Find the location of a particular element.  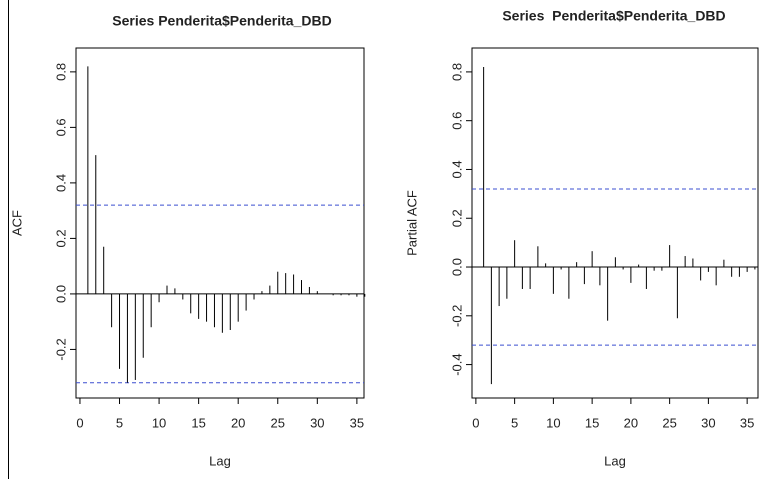

y-axis-label: Partial ACF is located at coordinates (411, 223).